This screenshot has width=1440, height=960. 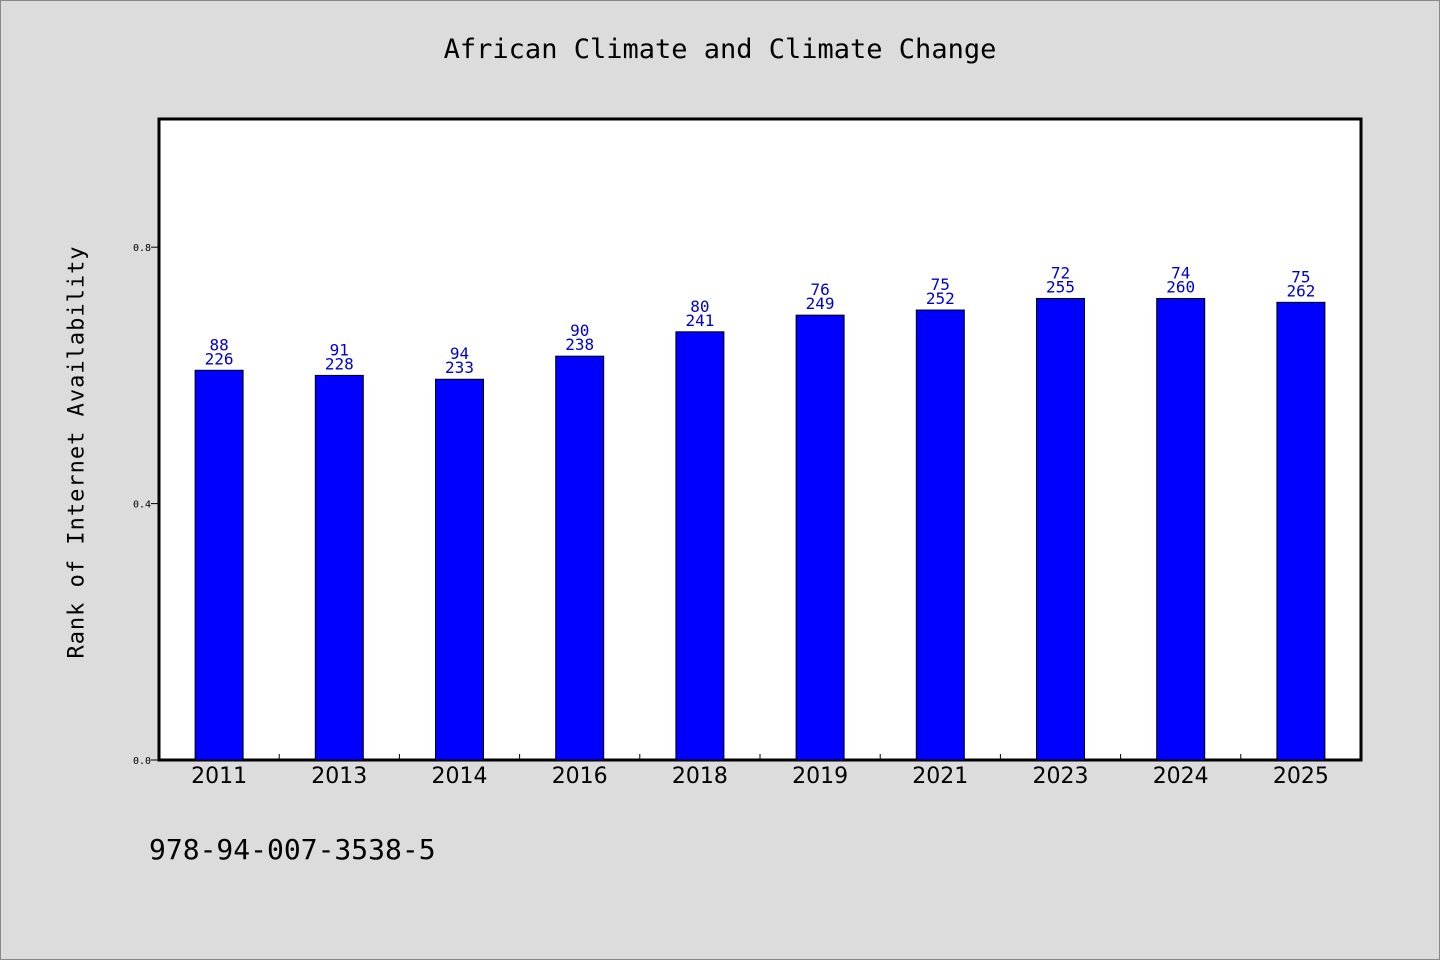 What do you see at coordinates (699, 306) in the screenshot?
I see `bar-rank-label: 80` at bounding box center [699, 306].